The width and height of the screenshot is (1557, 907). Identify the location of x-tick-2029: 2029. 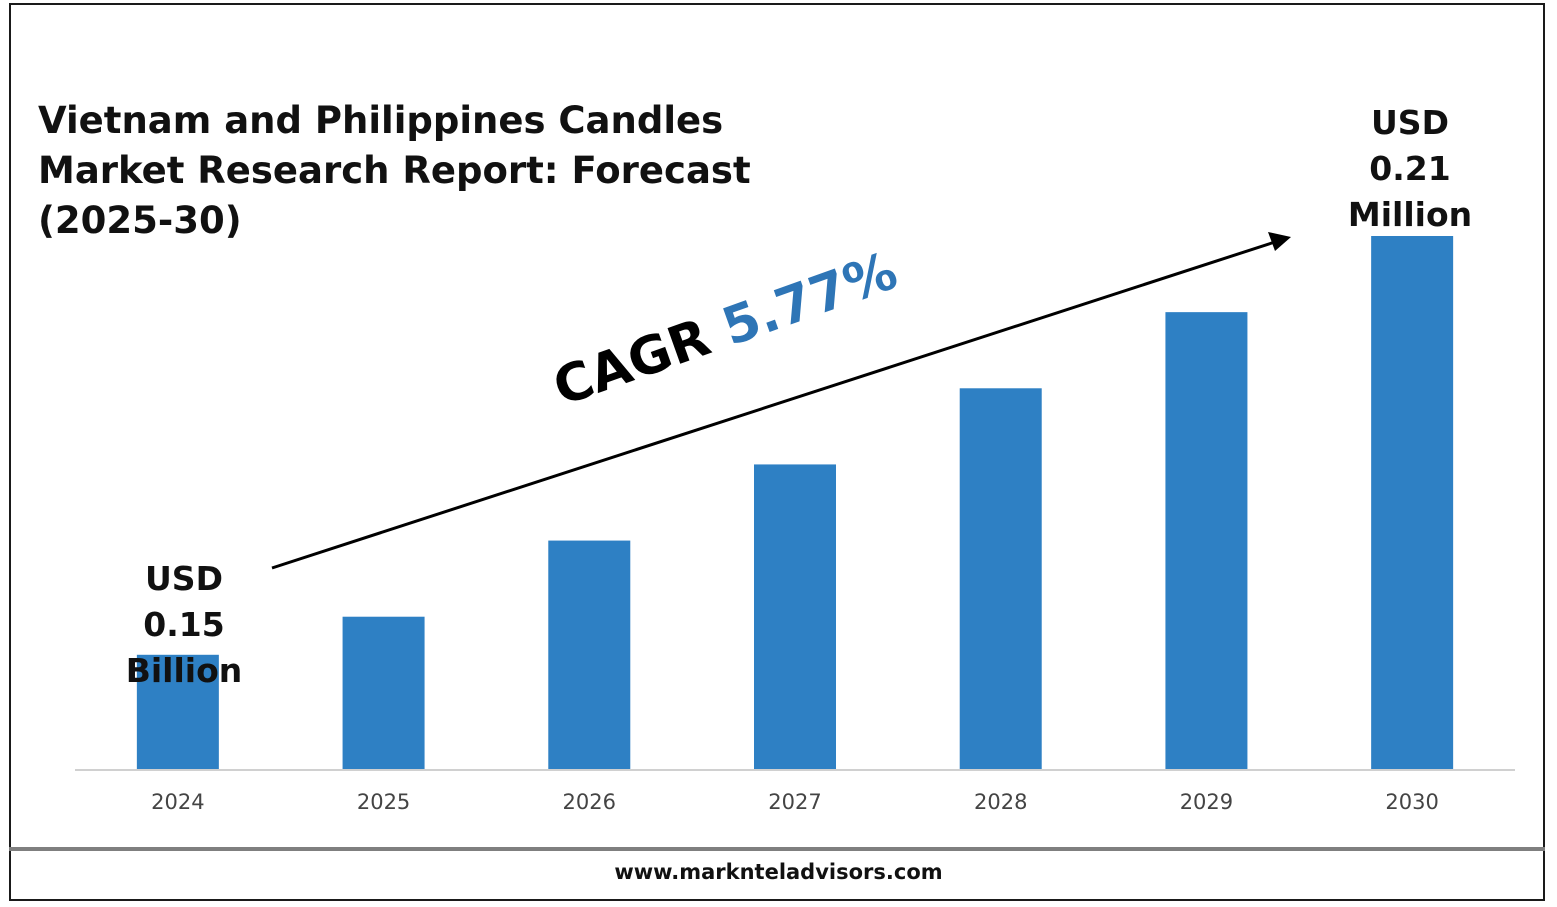
(1206, 802).